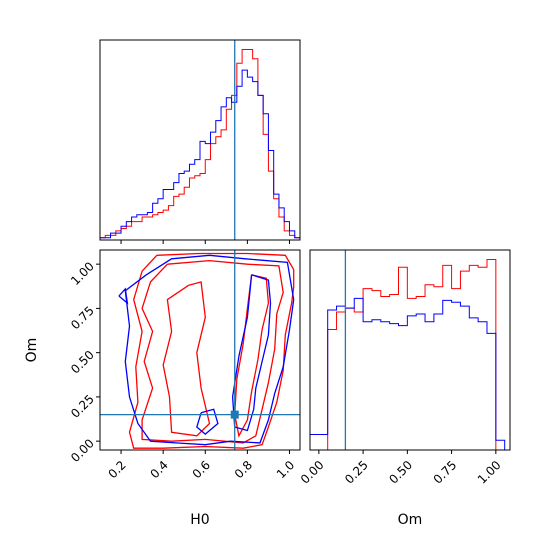  I want to click on joint-y-tick-label: 0.50, so click(82, 362).